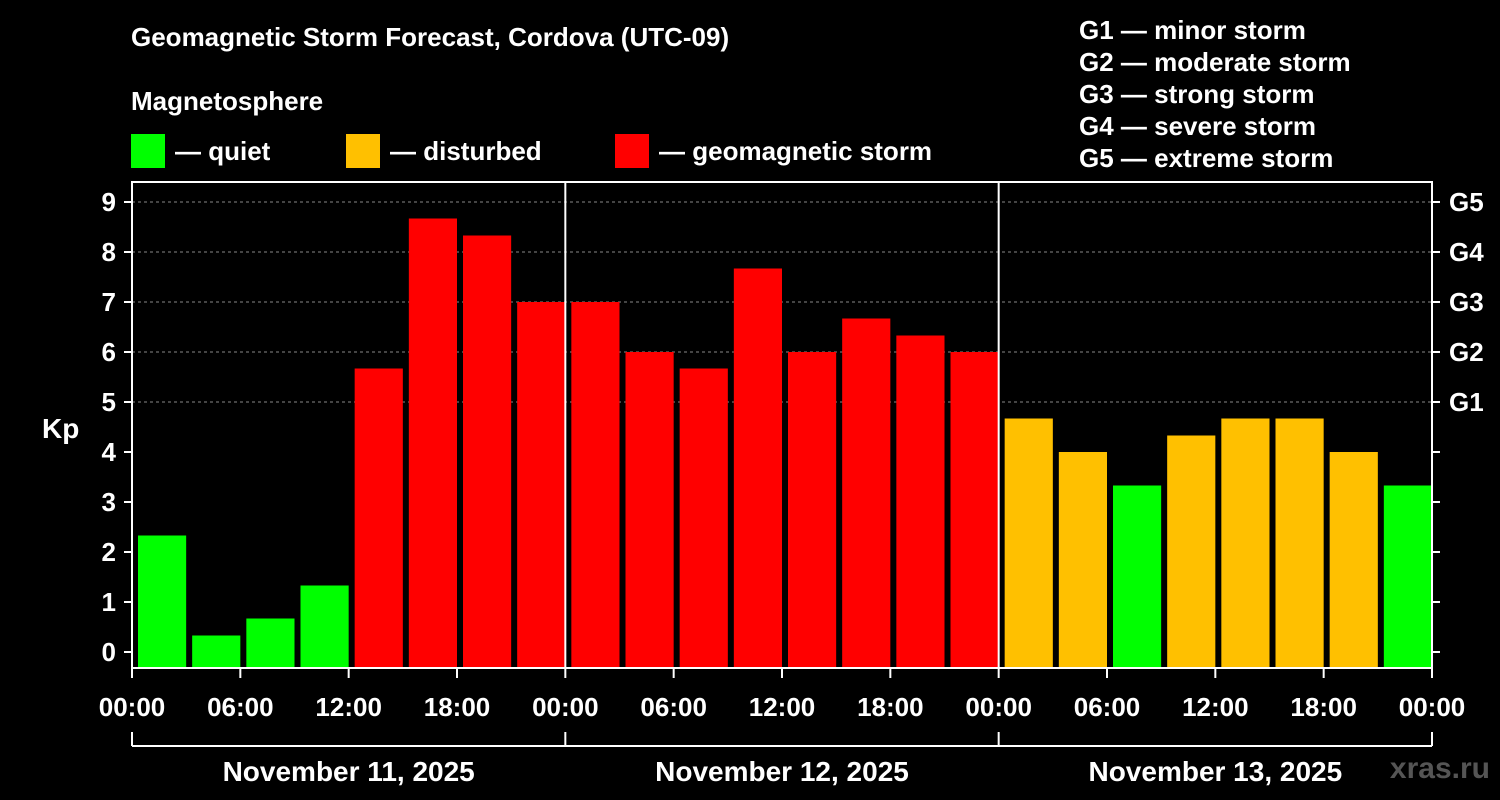  What do you see at coordinates (1439, 768) in the screenshot?
I see `watermark: xras.ru` at bounding box center [1439, 768].